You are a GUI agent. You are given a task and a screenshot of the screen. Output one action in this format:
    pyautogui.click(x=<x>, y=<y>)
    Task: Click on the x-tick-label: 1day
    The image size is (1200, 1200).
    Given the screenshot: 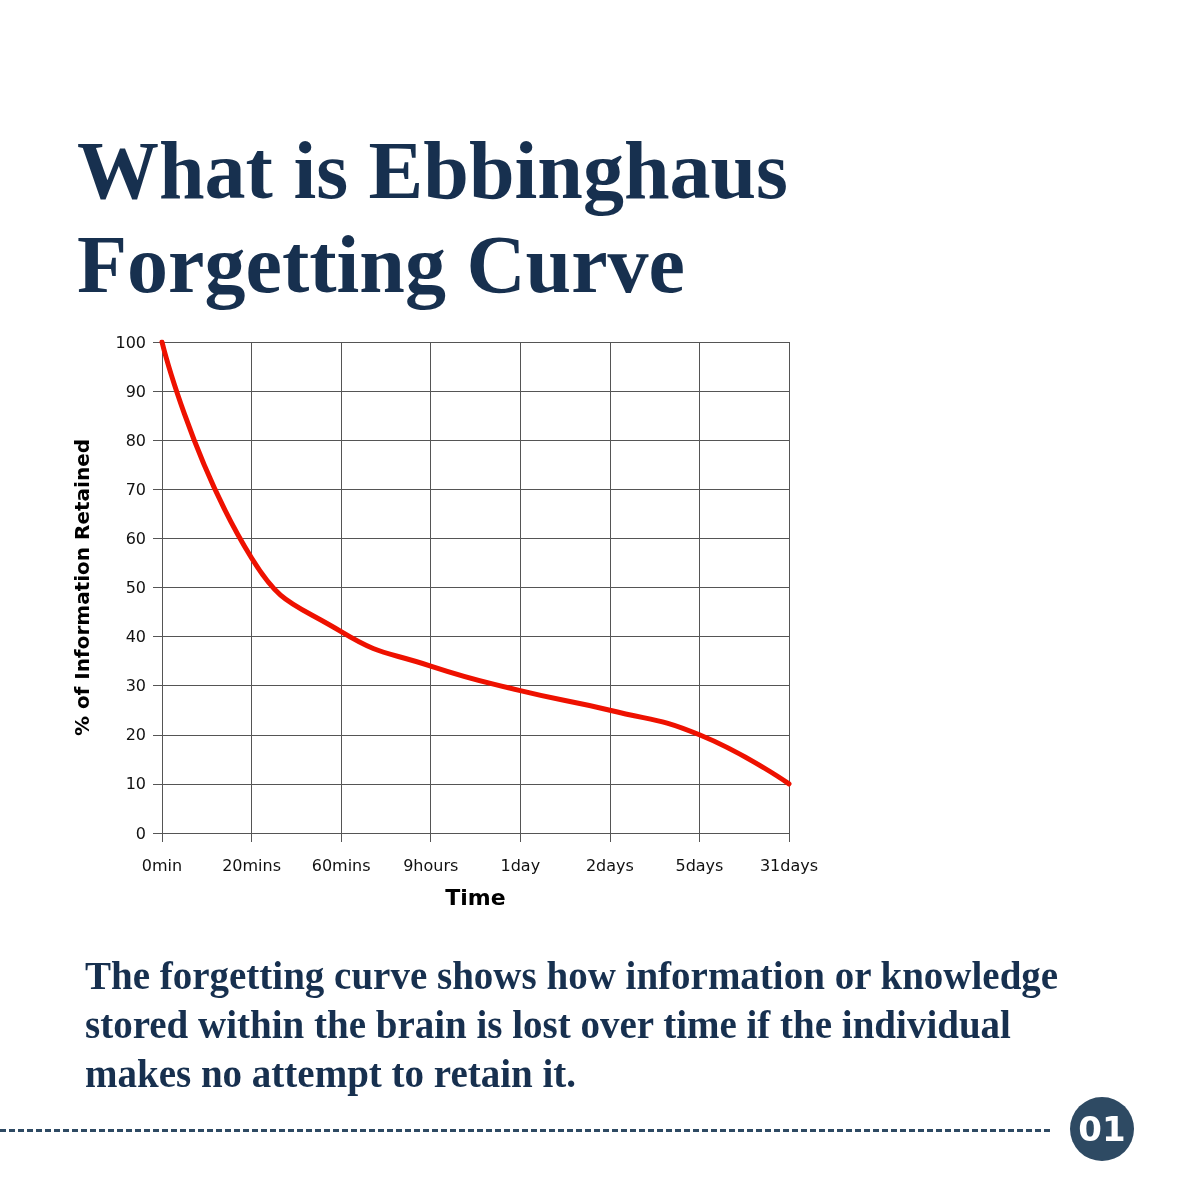 What is the action you would take?
    pyautogui.click(x=520, y=865)
    